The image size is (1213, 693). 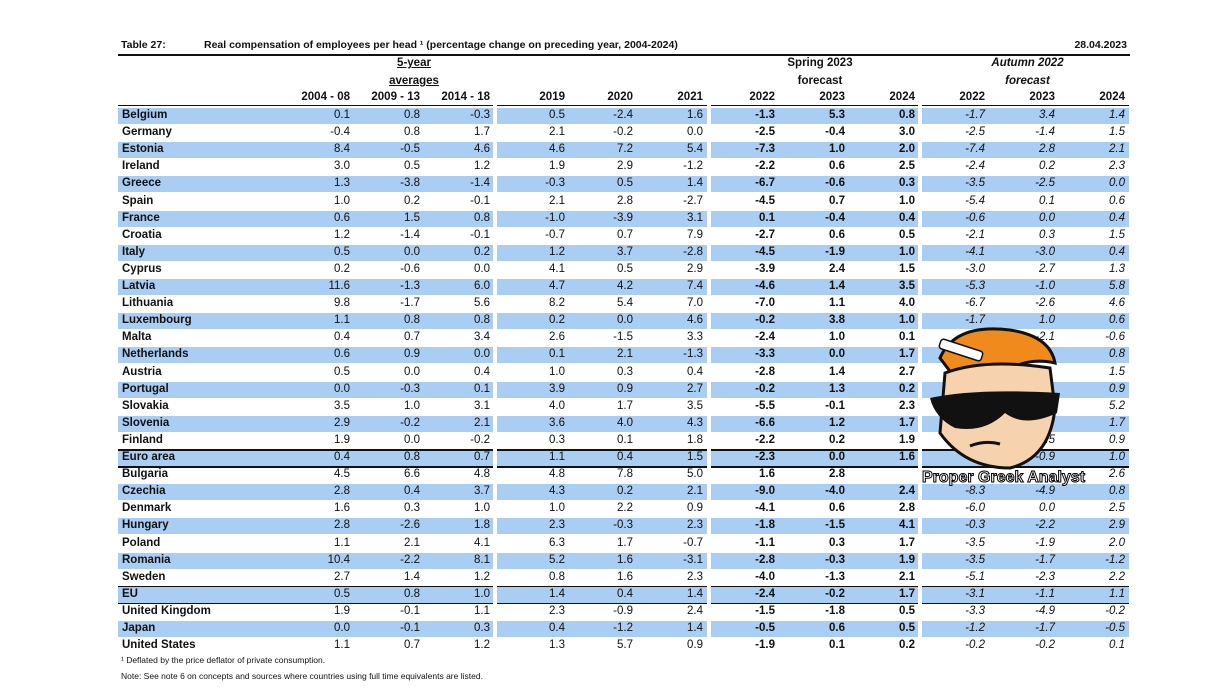 What do you see at coordinates (166, 610) in the screenshot?
I see `row-name: United Kingdom` at bounding box center [166, 610].